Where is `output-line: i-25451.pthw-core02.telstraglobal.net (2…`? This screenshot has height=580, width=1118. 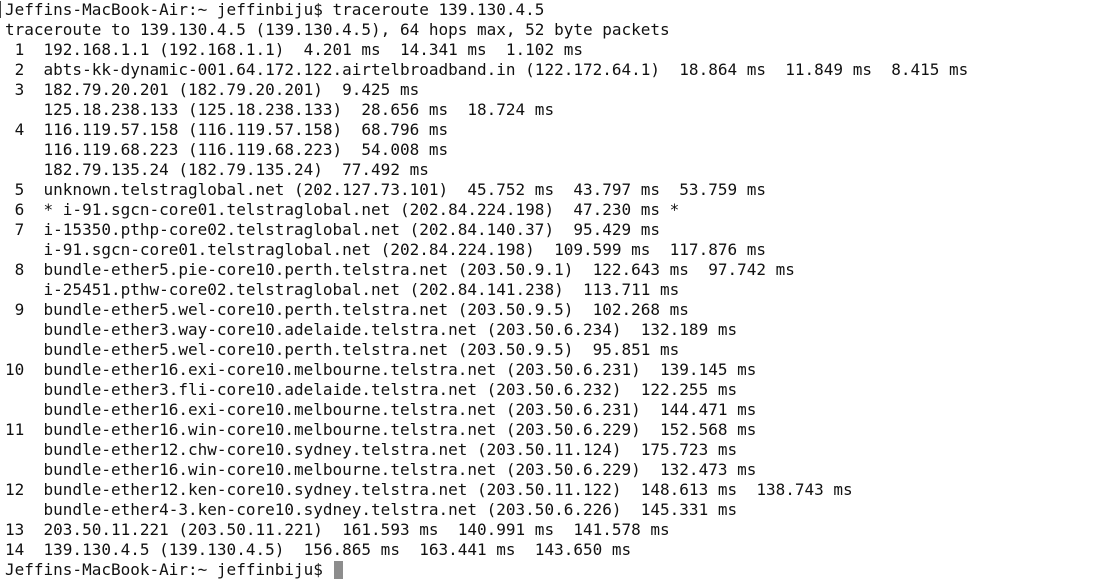 output-line: i-25451.pthw-core02.telstraglobal.net (2… is located at coordinates (342, 289).